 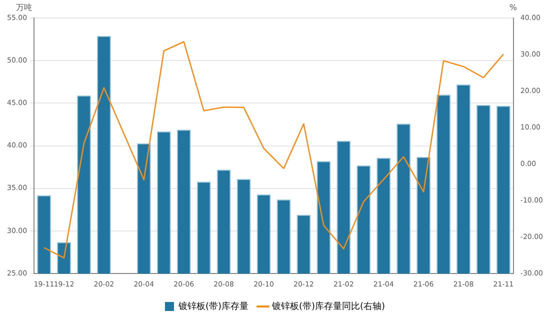 What do you see at coordinates (212, 306) in the screenshot?
I see `legend-label: 镀锌板(带)库存量` at bounding box center [212, 306].